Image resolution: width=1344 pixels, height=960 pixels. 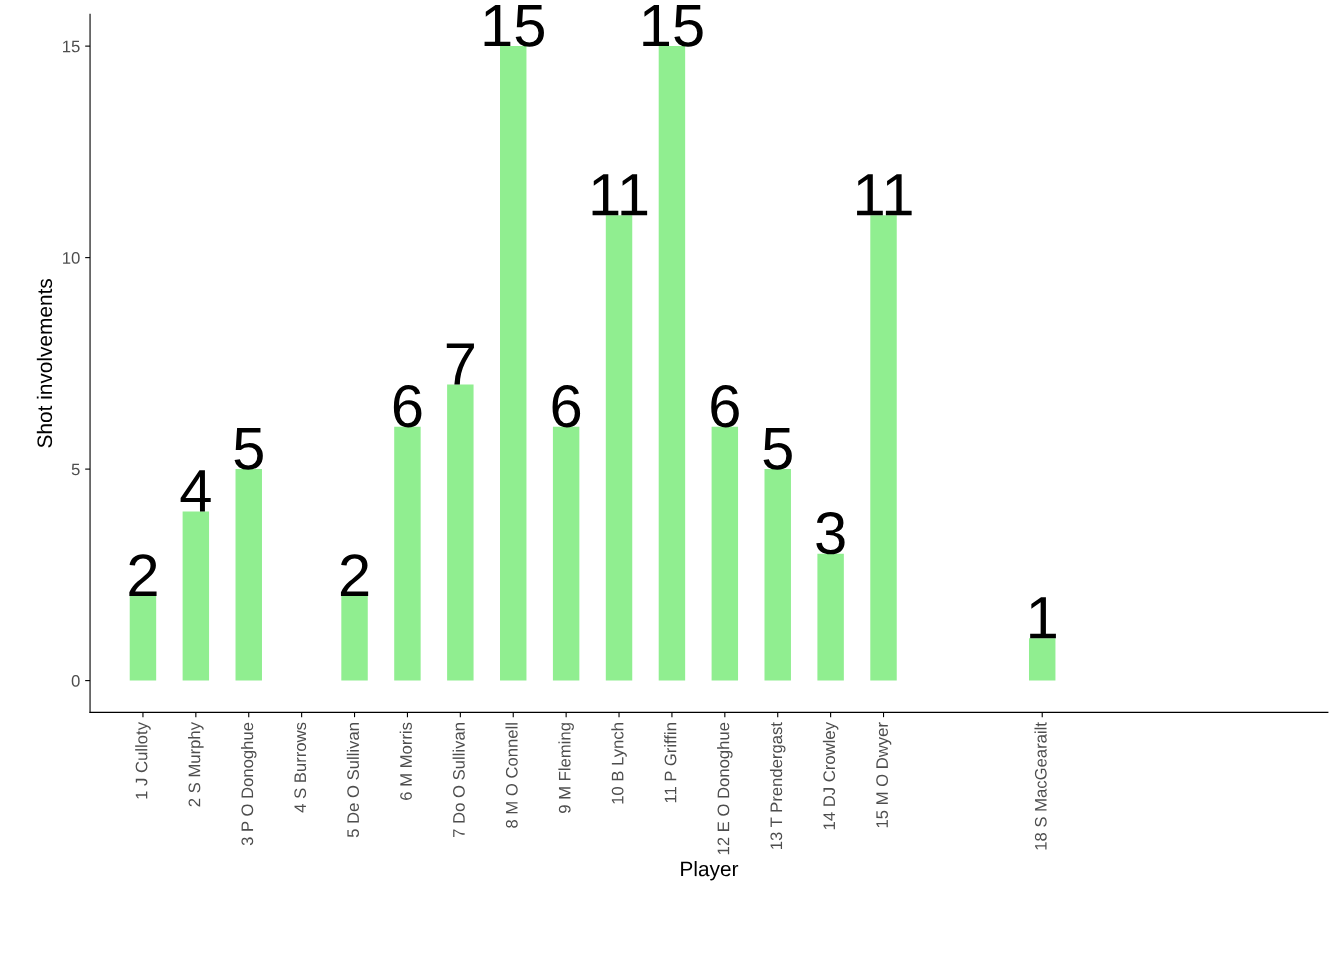 What do you see at coordinates (725, 788) in the screenshot?
I see `x-tick-label: 12 E O Donoghue` at bounding box center [725, 788].